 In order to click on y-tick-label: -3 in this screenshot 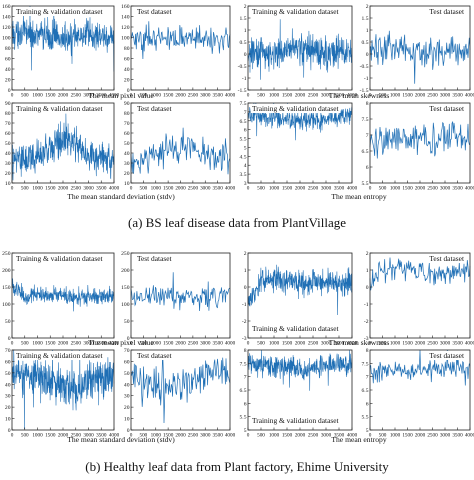, I will do `click(366, 339)`.